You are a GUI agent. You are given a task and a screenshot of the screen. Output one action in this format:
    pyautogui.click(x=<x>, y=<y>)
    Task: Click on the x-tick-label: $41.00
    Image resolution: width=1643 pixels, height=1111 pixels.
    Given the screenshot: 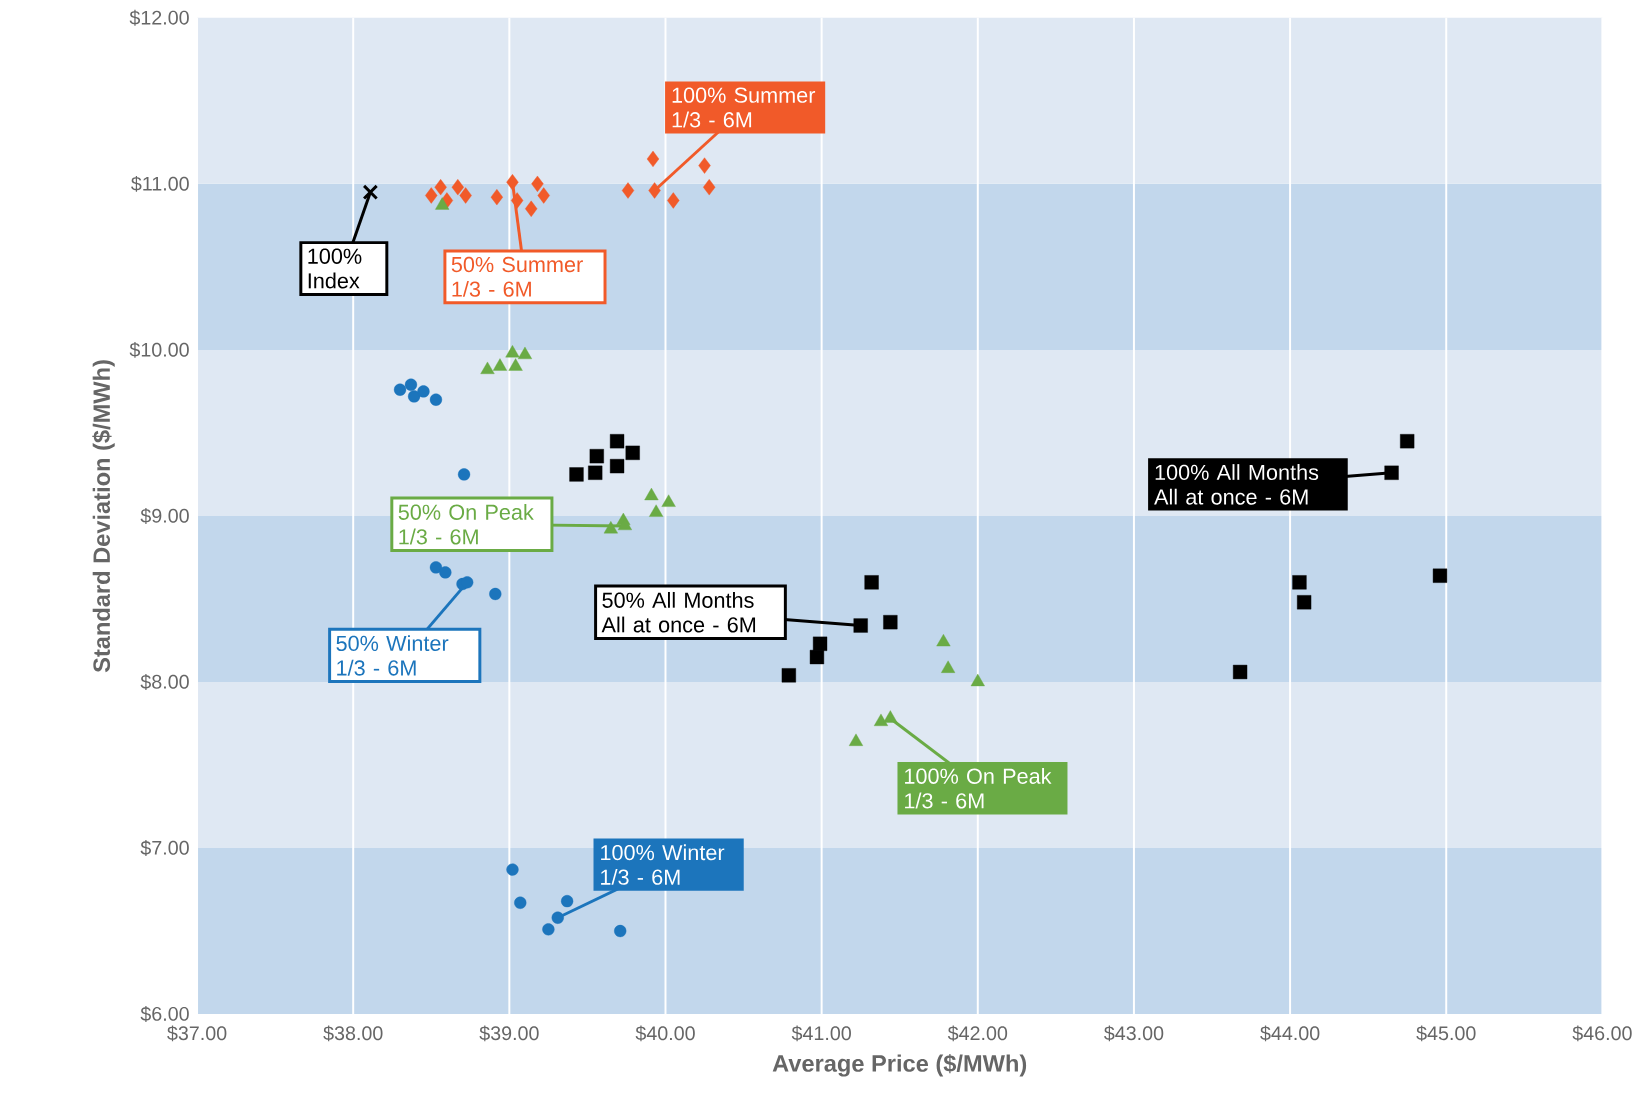 What is the action you would take?
    pyautogui.click(x=821, y=1033)
    